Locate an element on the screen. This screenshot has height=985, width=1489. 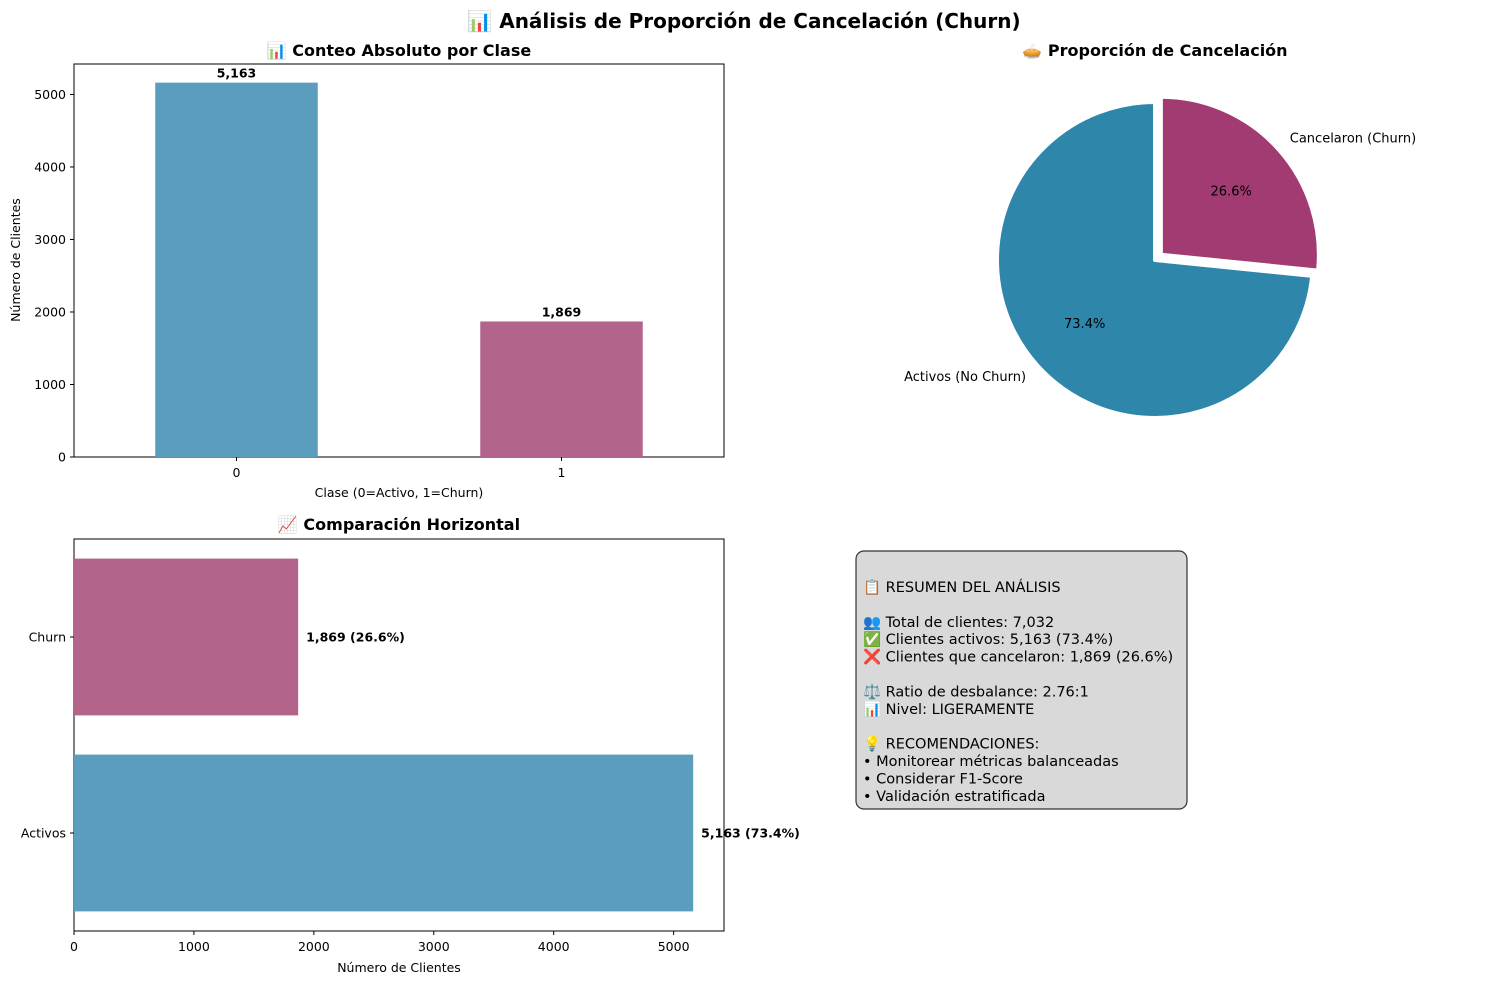
pie-slice-label: Cancelaron (Churn) is located at coordinates (1353, 139).